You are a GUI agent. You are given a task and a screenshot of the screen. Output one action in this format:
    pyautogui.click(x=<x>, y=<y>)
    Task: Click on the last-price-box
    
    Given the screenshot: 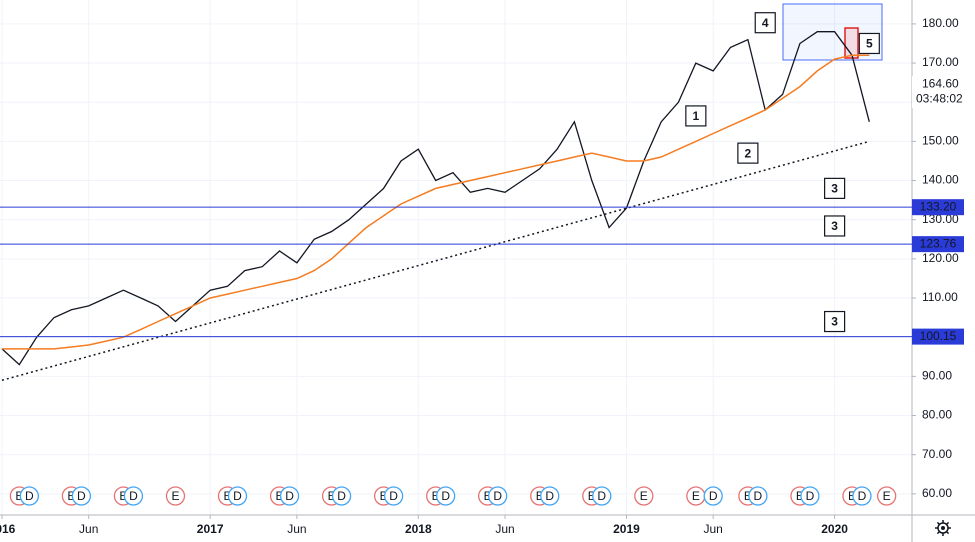 What is the action you would take?
    pyautogui.click(x=943, y=92)
    